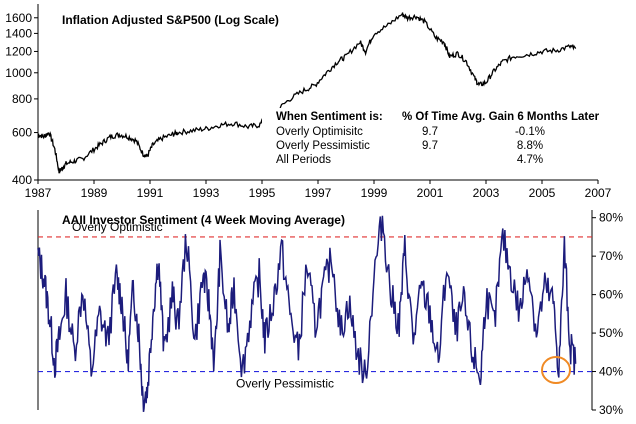  What do you see at coordinates (611, 295) in the screenshot?
I see `bottom-y-tick-label: 60%` at bounding box center [611, 295].